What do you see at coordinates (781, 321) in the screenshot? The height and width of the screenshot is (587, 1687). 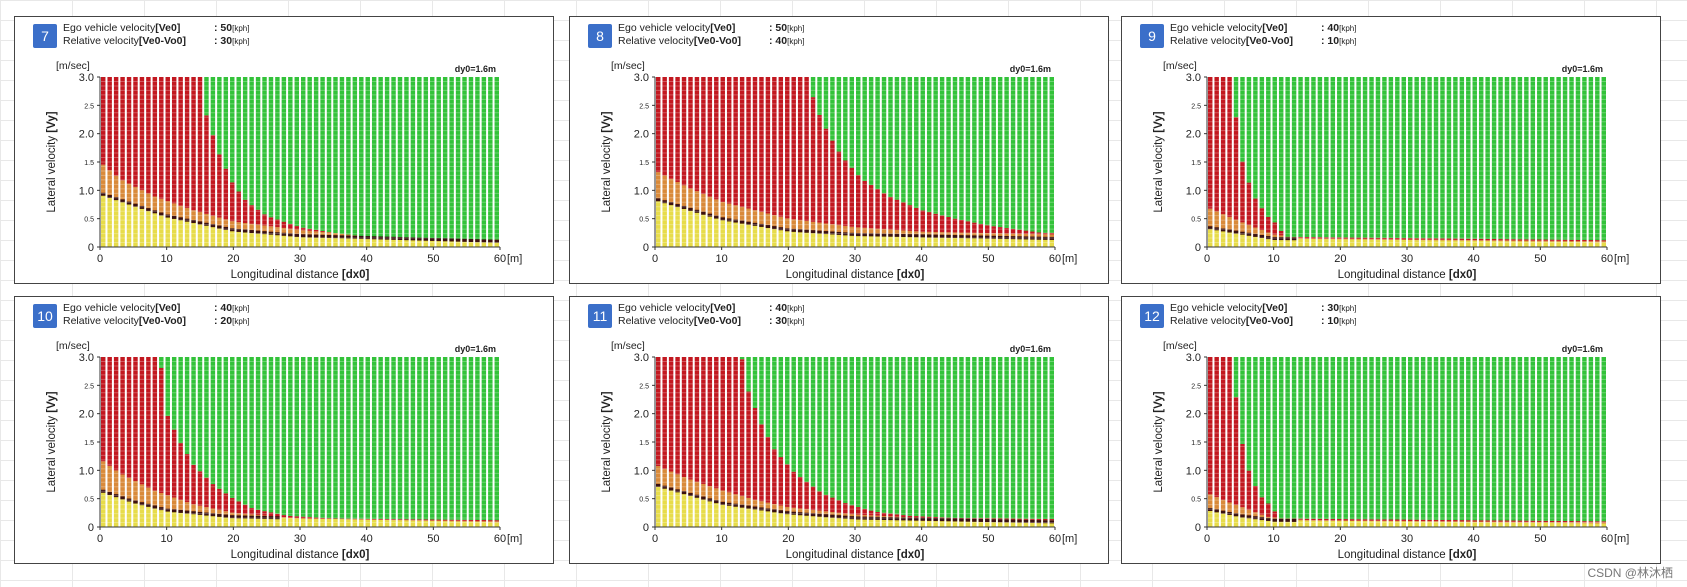 I see `relative-velocity-number: 30` at bounding box center [781, 321].